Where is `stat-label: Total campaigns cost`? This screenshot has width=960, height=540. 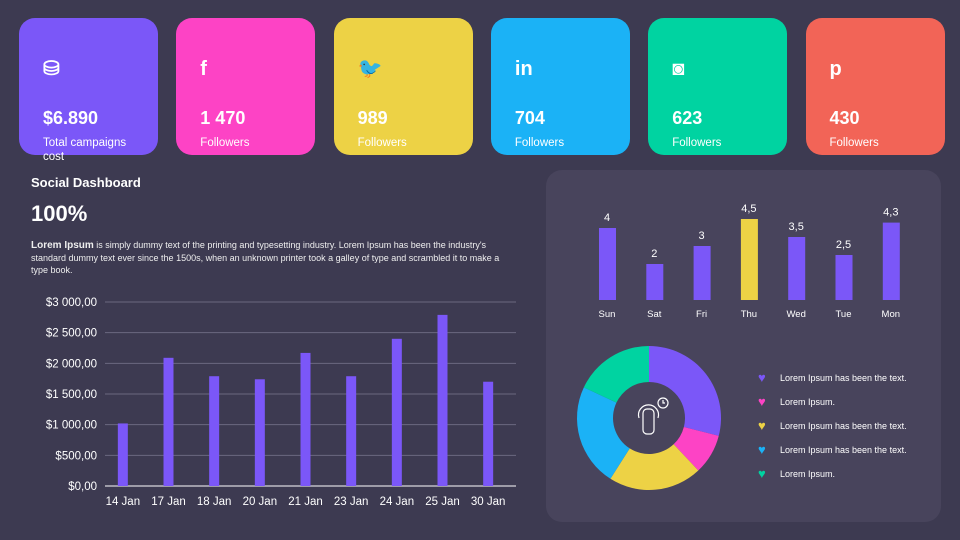
stat-label: Total campaigns cost is located at coordinates (85, 150).